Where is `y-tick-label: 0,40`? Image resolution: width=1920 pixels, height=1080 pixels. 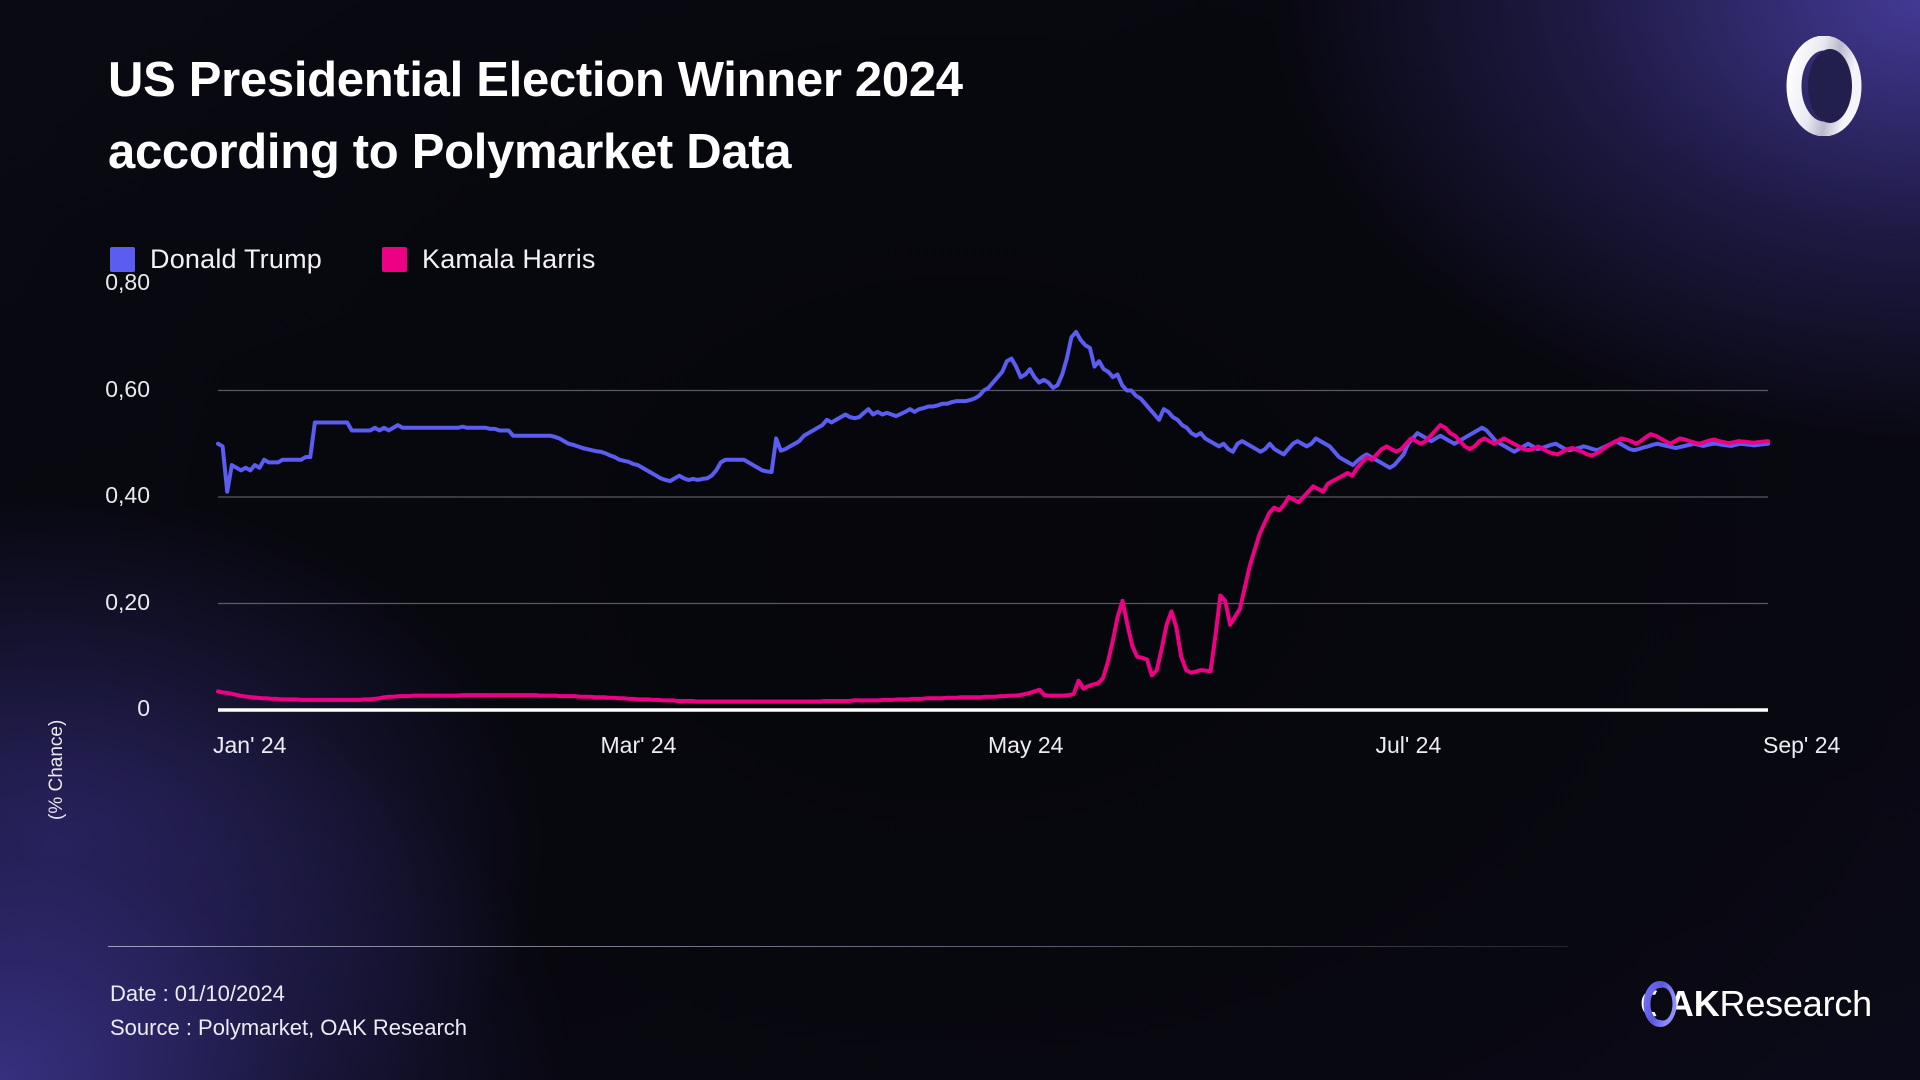
y-tick-label: 0,40 is located at coordinates (127, 495).